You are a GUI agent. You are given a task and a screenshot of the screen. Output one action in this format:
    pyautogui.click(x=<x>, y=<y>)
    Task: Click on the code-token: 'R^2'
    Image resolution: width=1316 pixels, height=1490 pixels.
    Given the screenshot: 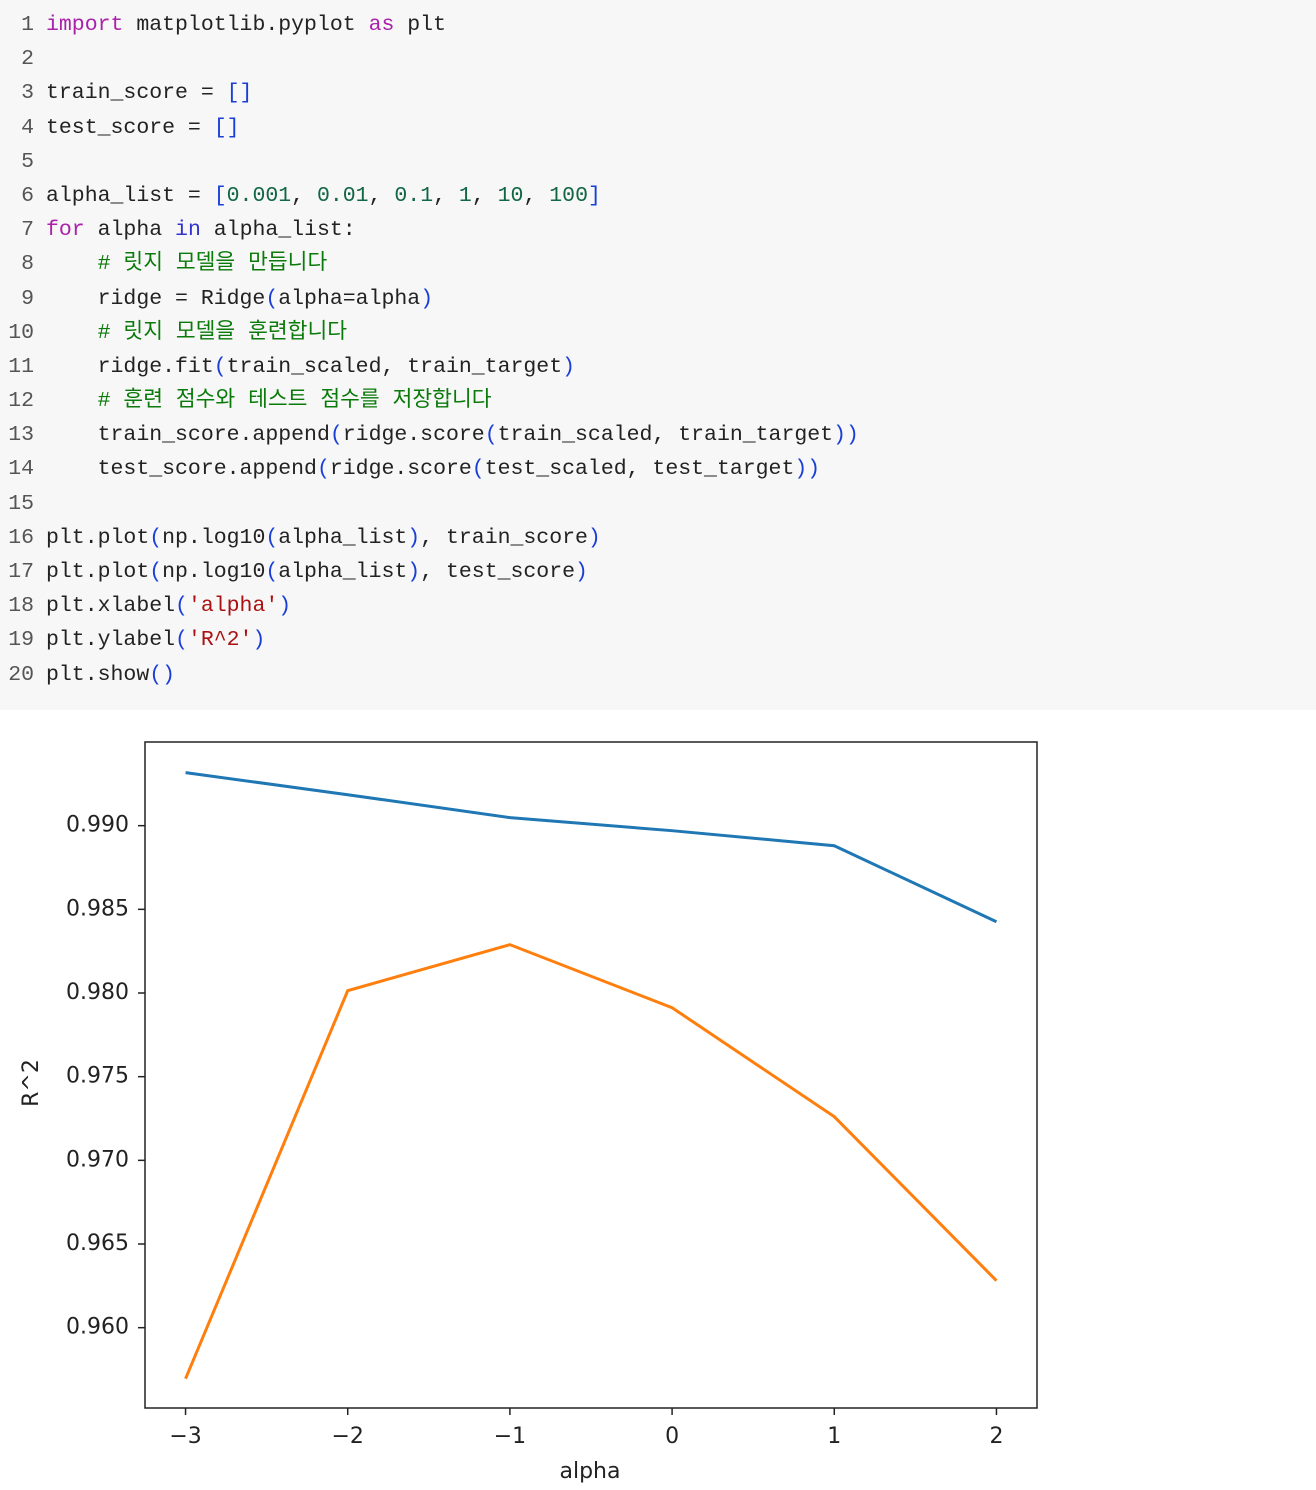 What is the action you would take?
    pyautogui.click(x=220, y=640)
    